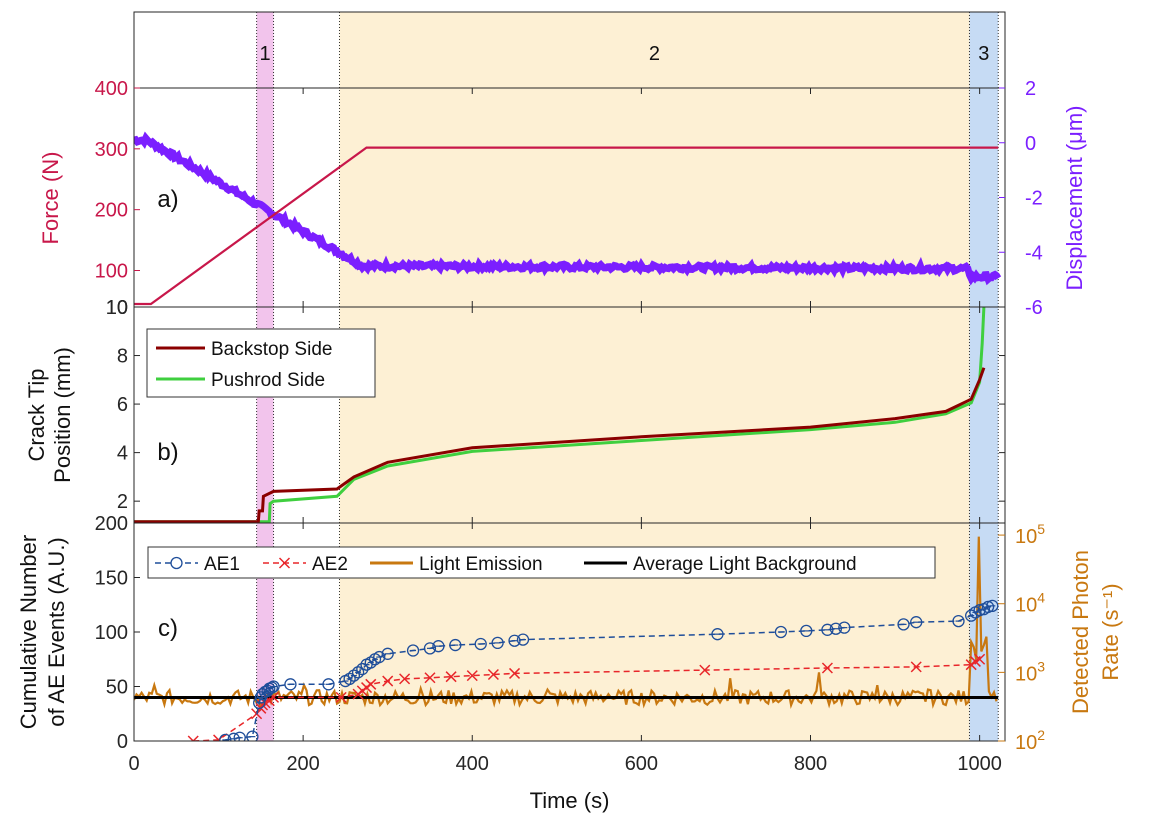 This screenshot has height=826, width=1150. Describe the element at coordinates (1030, 89) in the screenshot. I see `y-tick-label-displacement: 2` at that location.